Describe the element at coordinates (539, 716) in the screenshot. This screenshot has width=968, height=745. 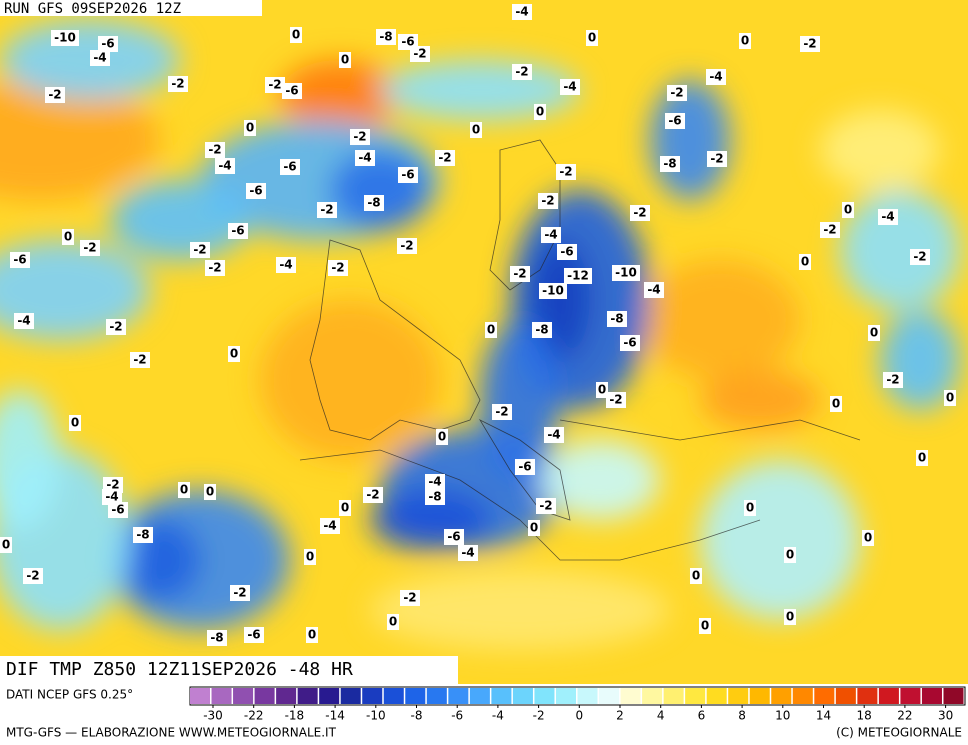
I see `colorbar-tick-label: -2` at that location.